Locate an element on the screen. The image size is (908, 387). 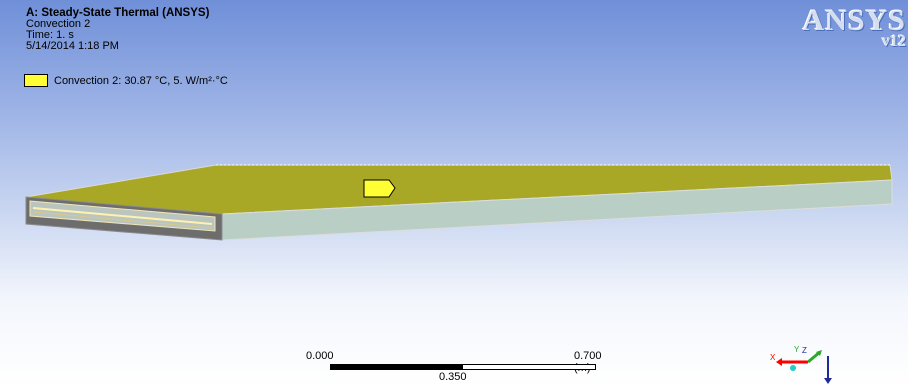
y-axis-label: Y is located at coordinates (797, 349).